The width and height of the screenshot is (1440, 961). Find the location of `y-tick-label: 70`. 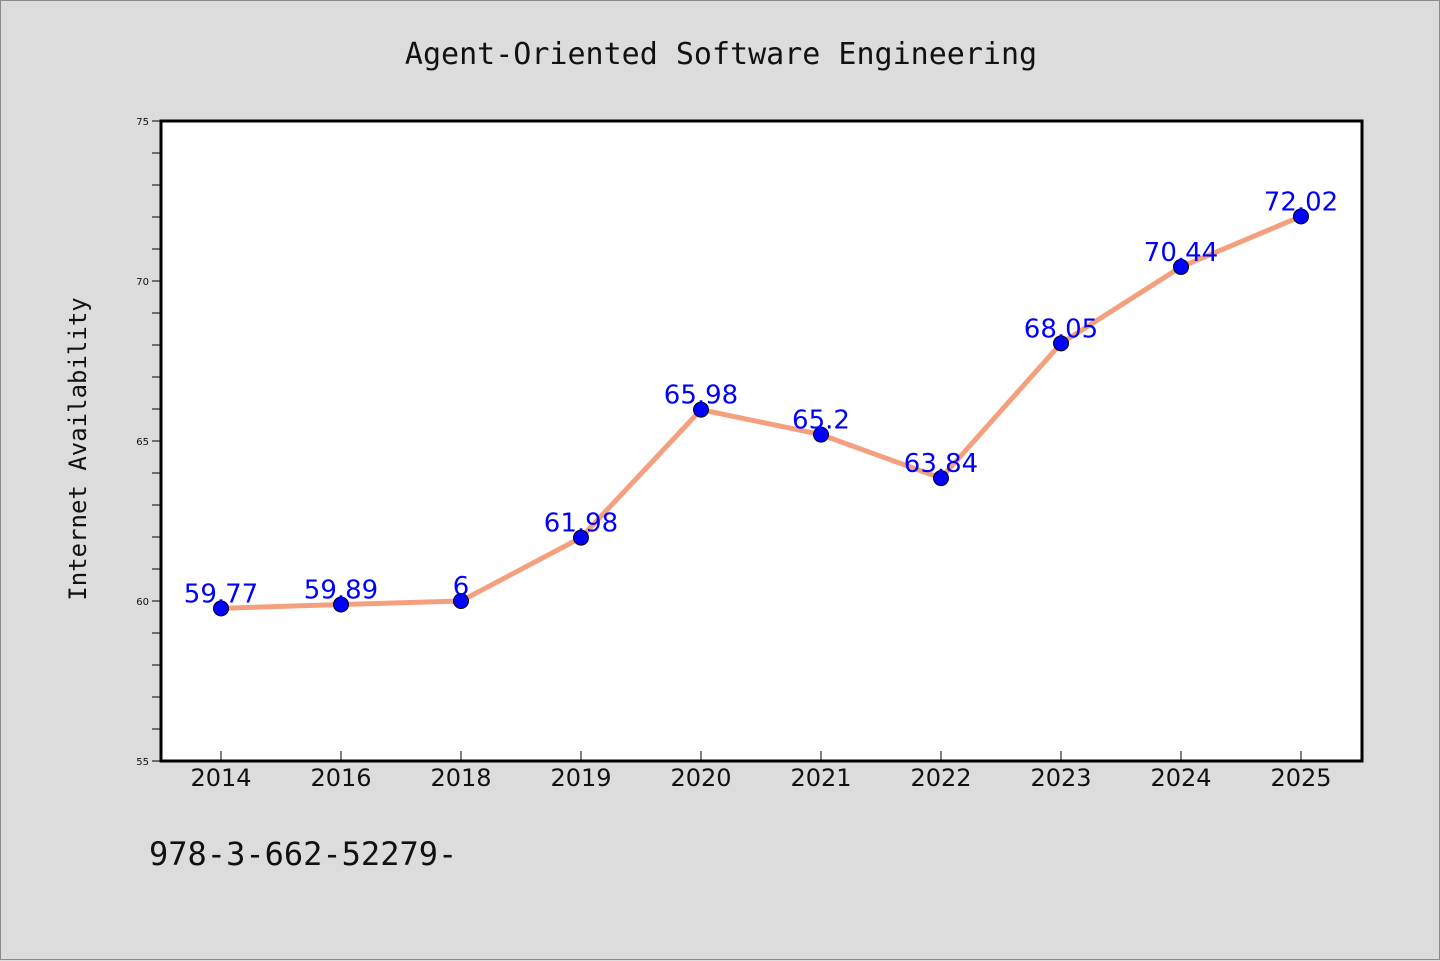

y-tick-label: 70 is located at coordinates (142, 282).